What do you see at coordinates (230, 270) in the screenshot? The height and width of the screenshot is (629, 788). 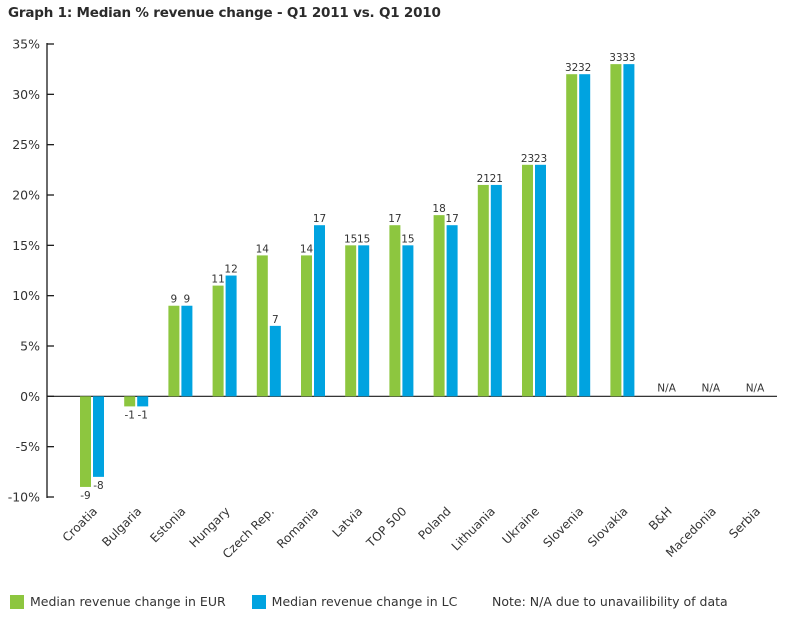 I see `data-label-lc: 12` at bounding box center [230, 270].